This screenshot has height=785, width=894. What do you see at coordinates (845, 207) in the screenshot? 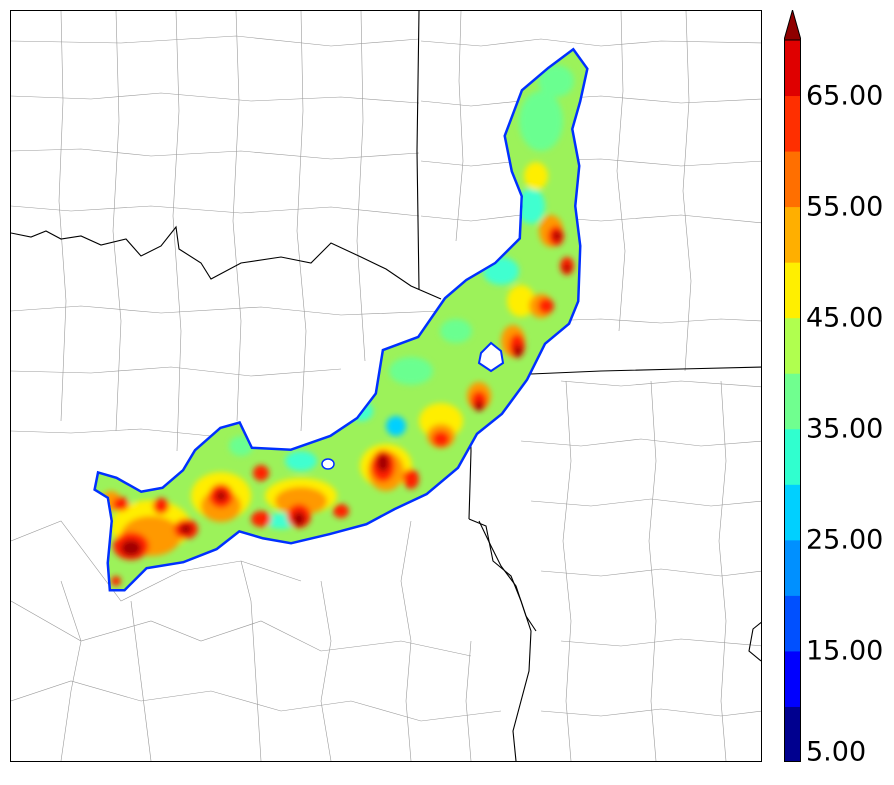
I see `colorbar-tick-label: 55.00` at bounding box center [845, 207].